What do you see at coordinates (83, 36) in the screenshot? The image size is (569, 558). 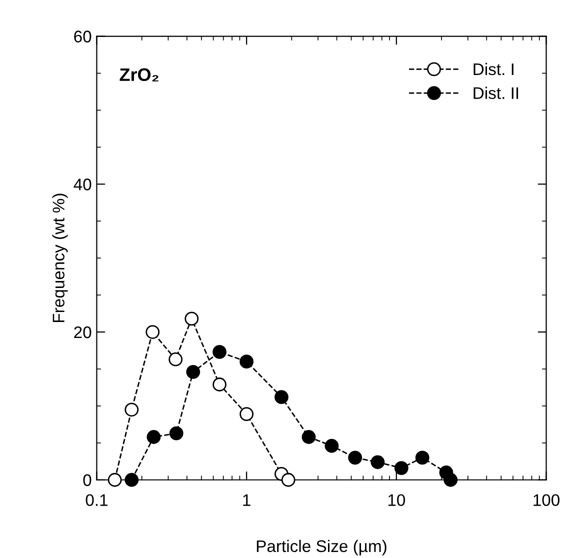 I see `y-tick-label: 60` at bounding box center [83, 36].